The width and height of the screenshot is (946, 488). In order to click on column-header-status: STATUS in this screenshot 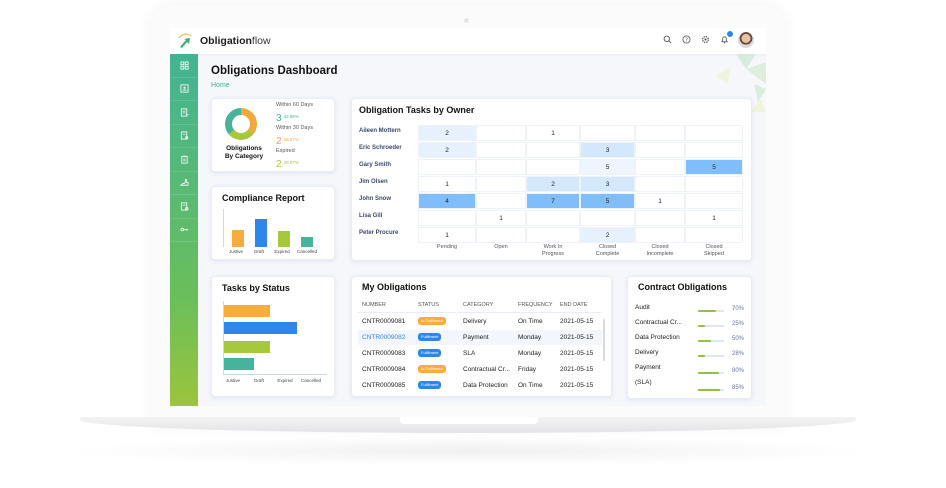, I will do `click(428, 305)`.